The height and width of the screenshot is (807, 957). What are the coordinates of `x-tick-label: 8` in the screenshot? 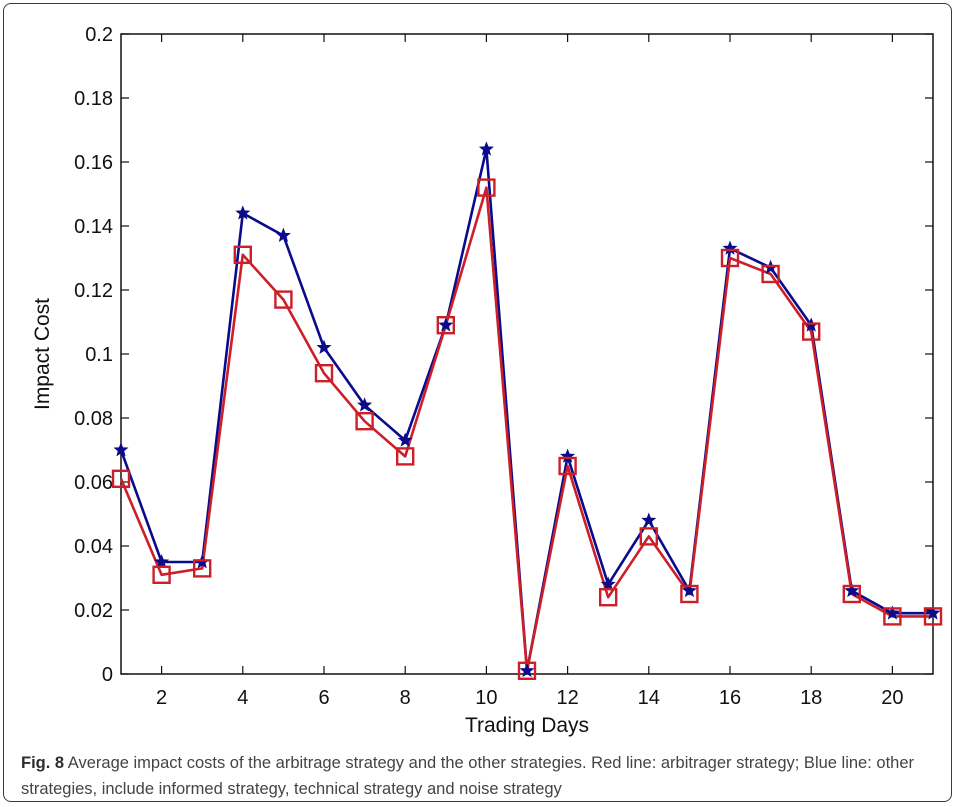 It's located at (405, 698).